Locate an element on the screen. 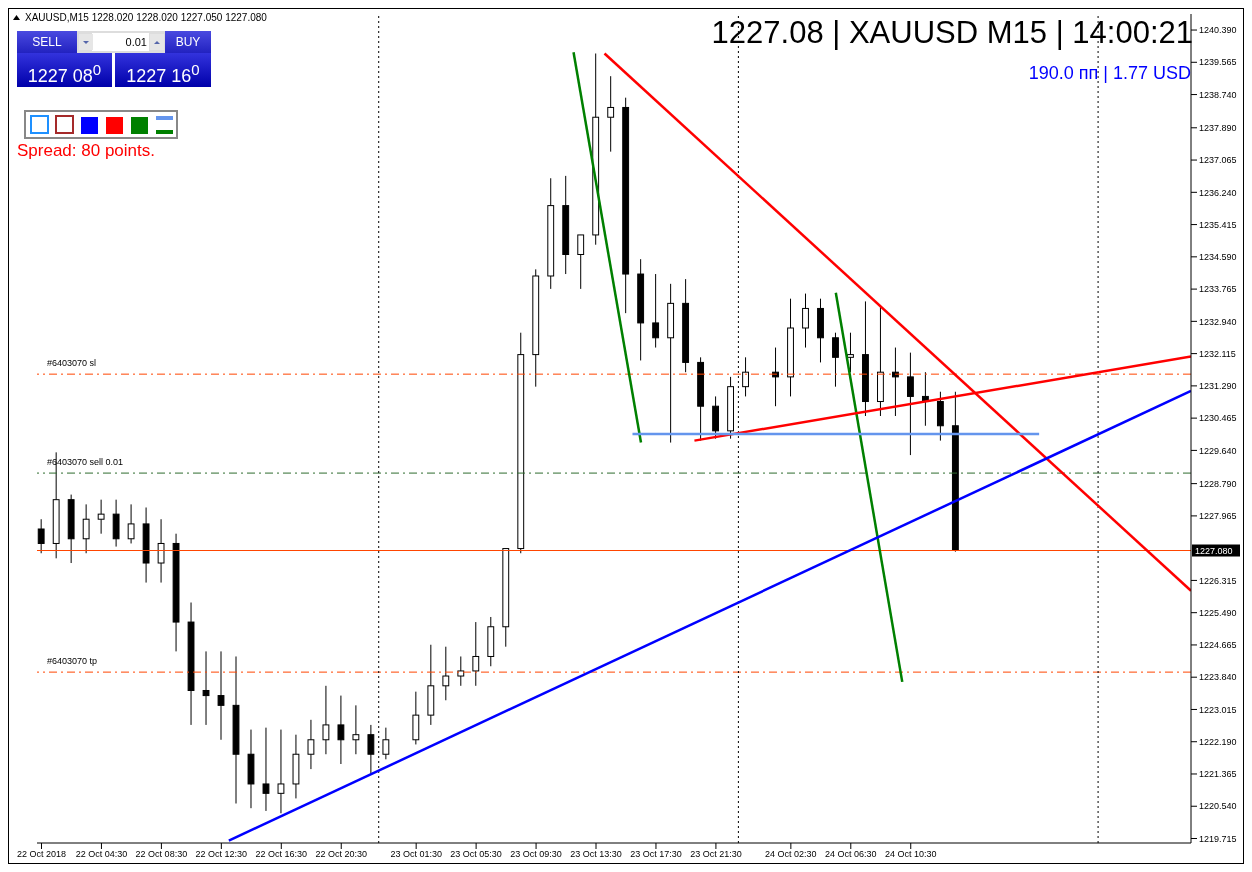  y-tick-label: 1219.715 is located at coordinates (1218, 838).